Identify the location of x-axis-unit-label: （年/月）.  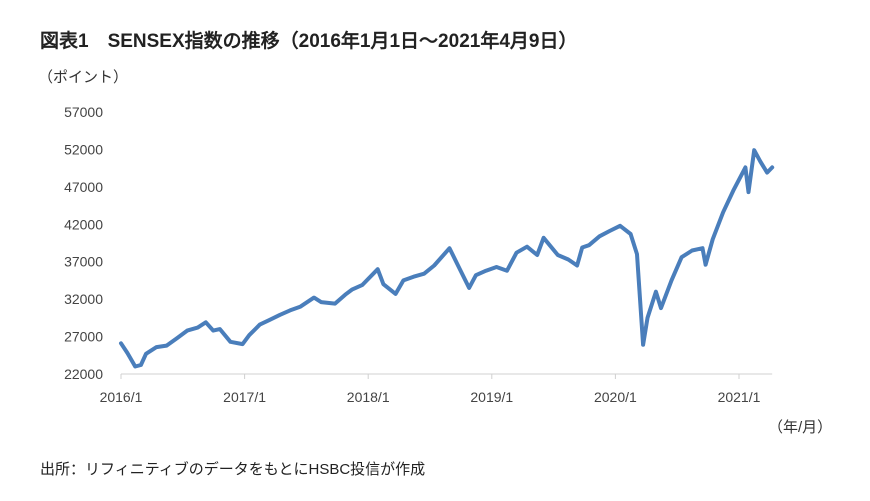
(800, 427).